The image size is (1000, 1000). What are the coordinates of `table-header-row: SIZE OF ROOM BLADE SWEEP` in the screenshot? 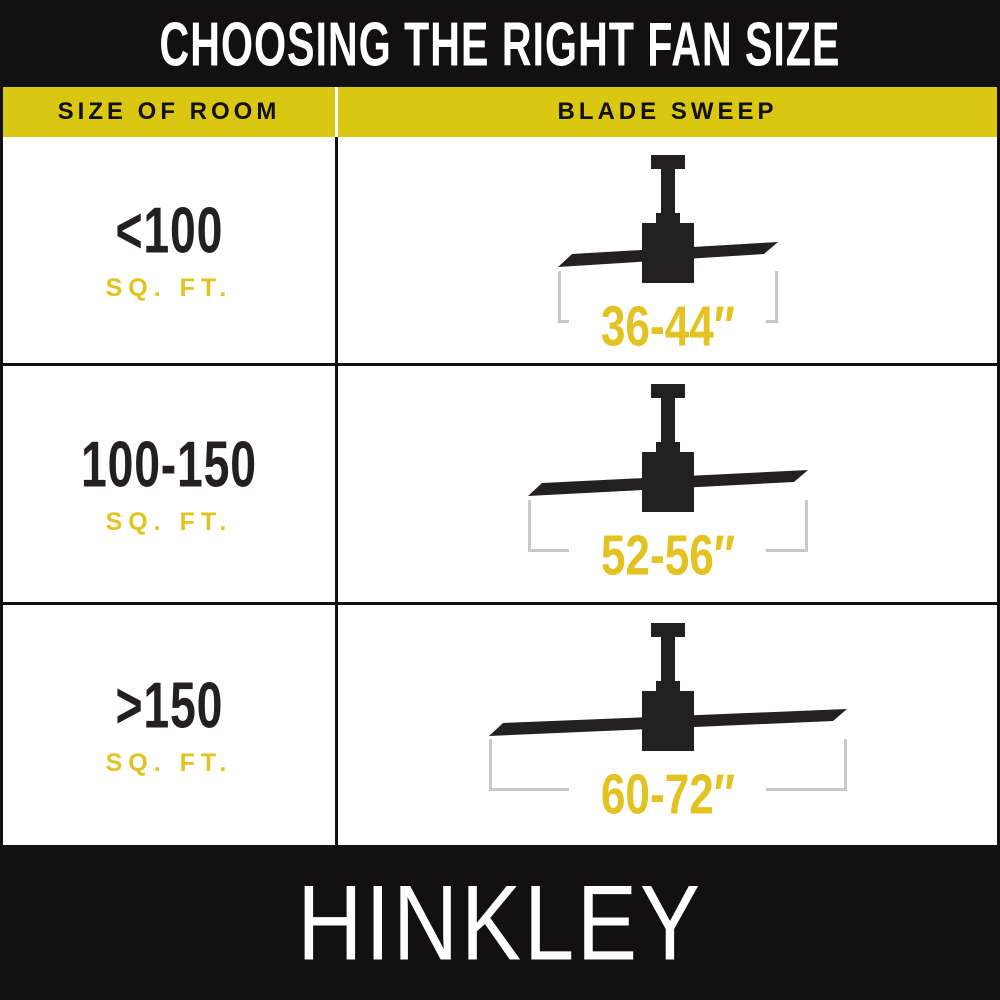 It's located at (500, 112).